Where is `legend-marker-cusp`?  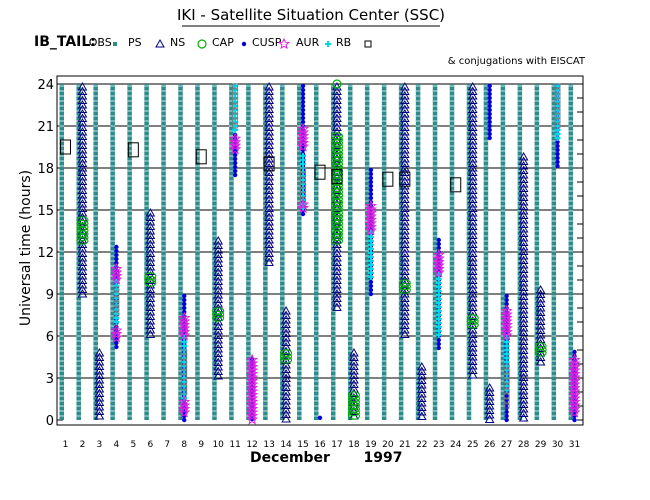
legend-marker-cusp is located at coordinates (284, 43).